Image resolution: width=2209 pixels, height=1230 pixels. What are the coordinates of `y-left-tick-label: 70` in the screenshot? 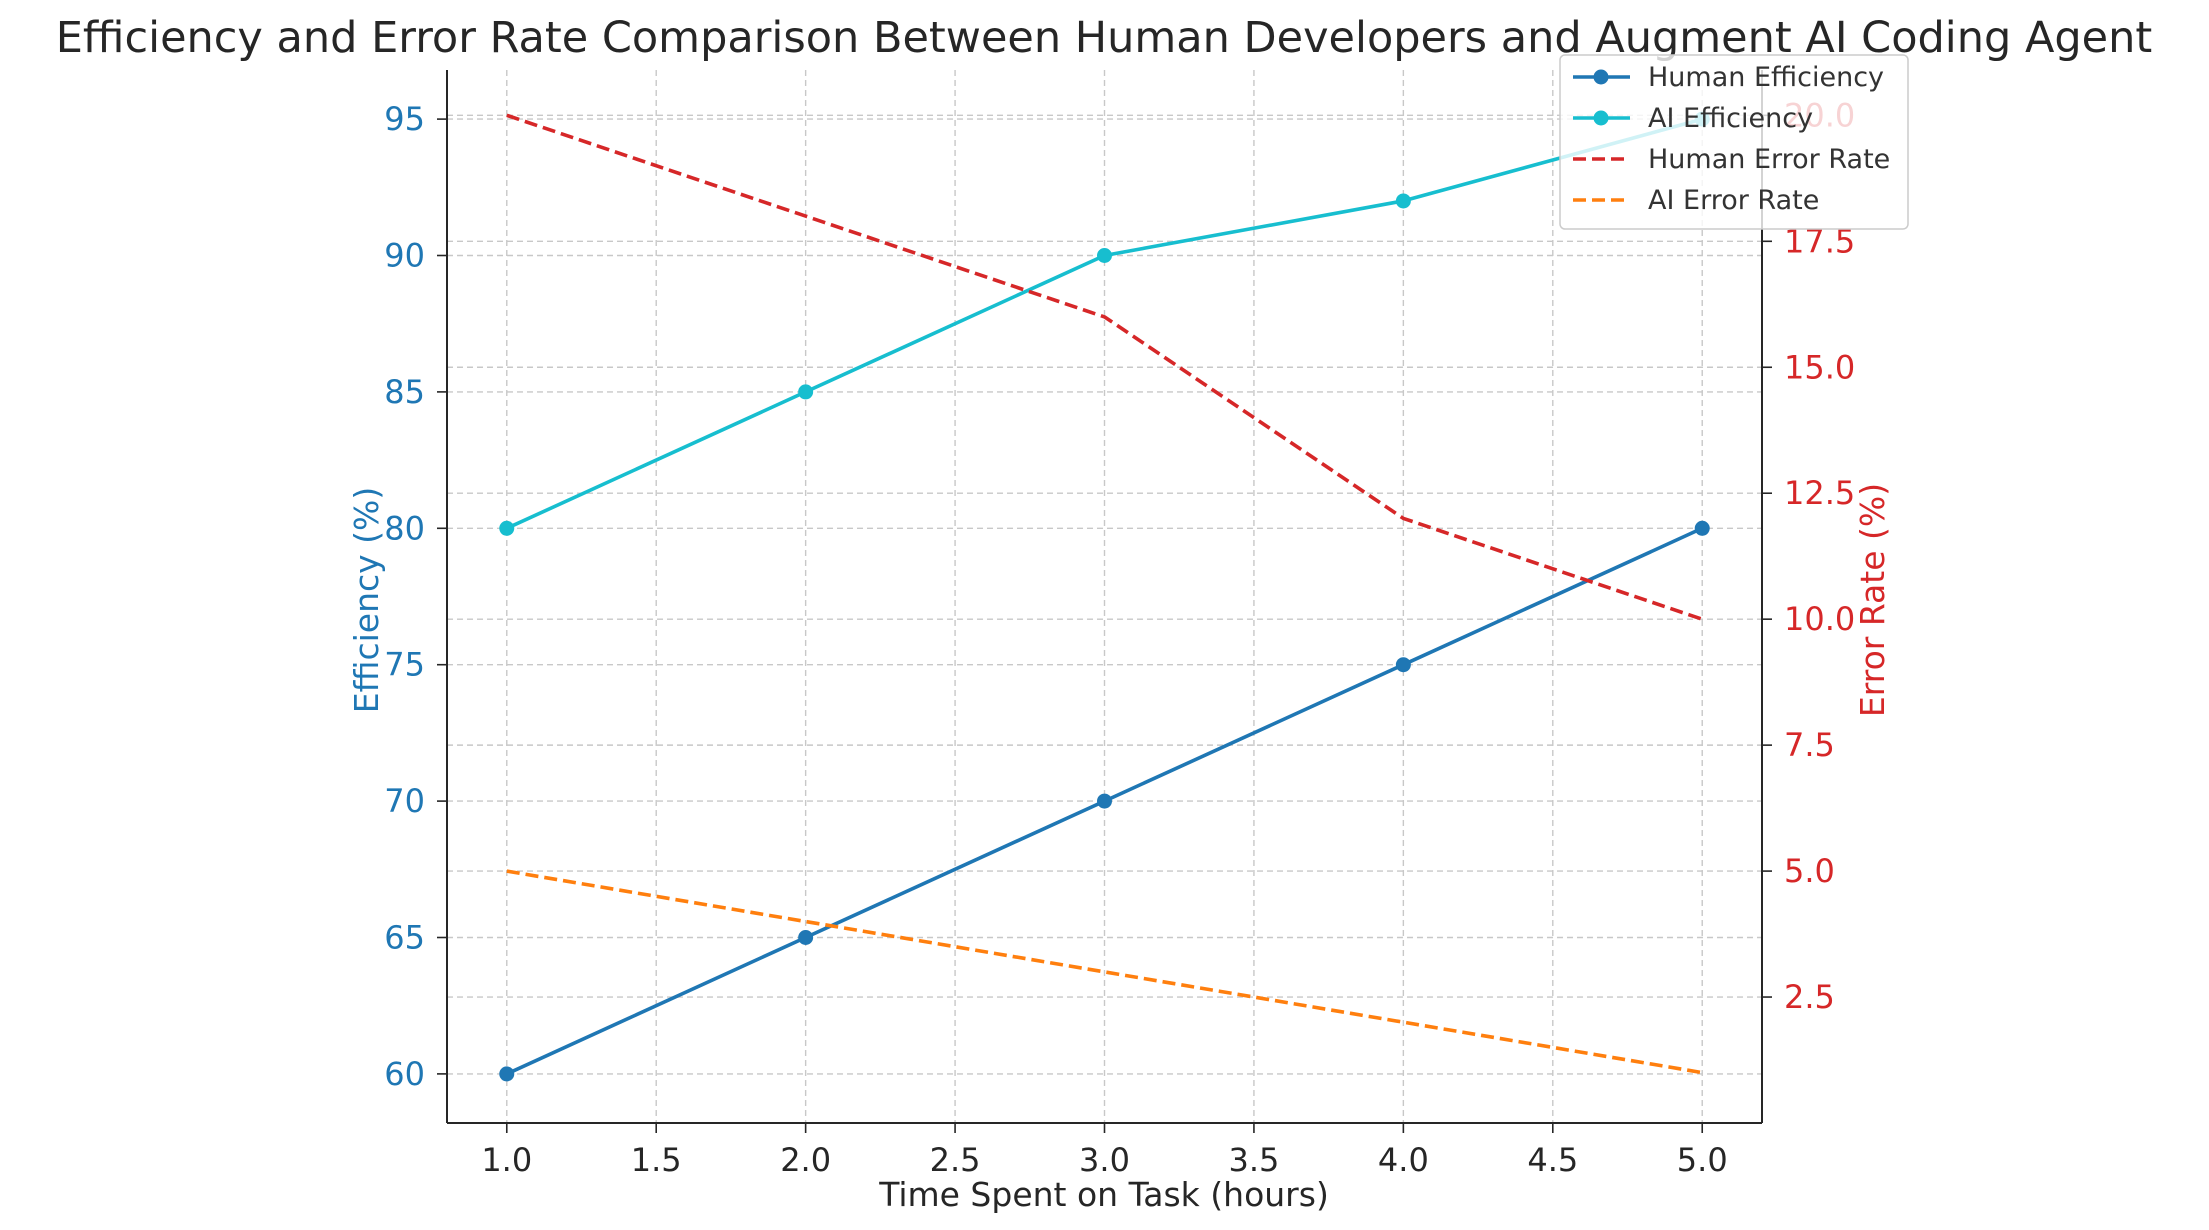 It's located at (404, 801).